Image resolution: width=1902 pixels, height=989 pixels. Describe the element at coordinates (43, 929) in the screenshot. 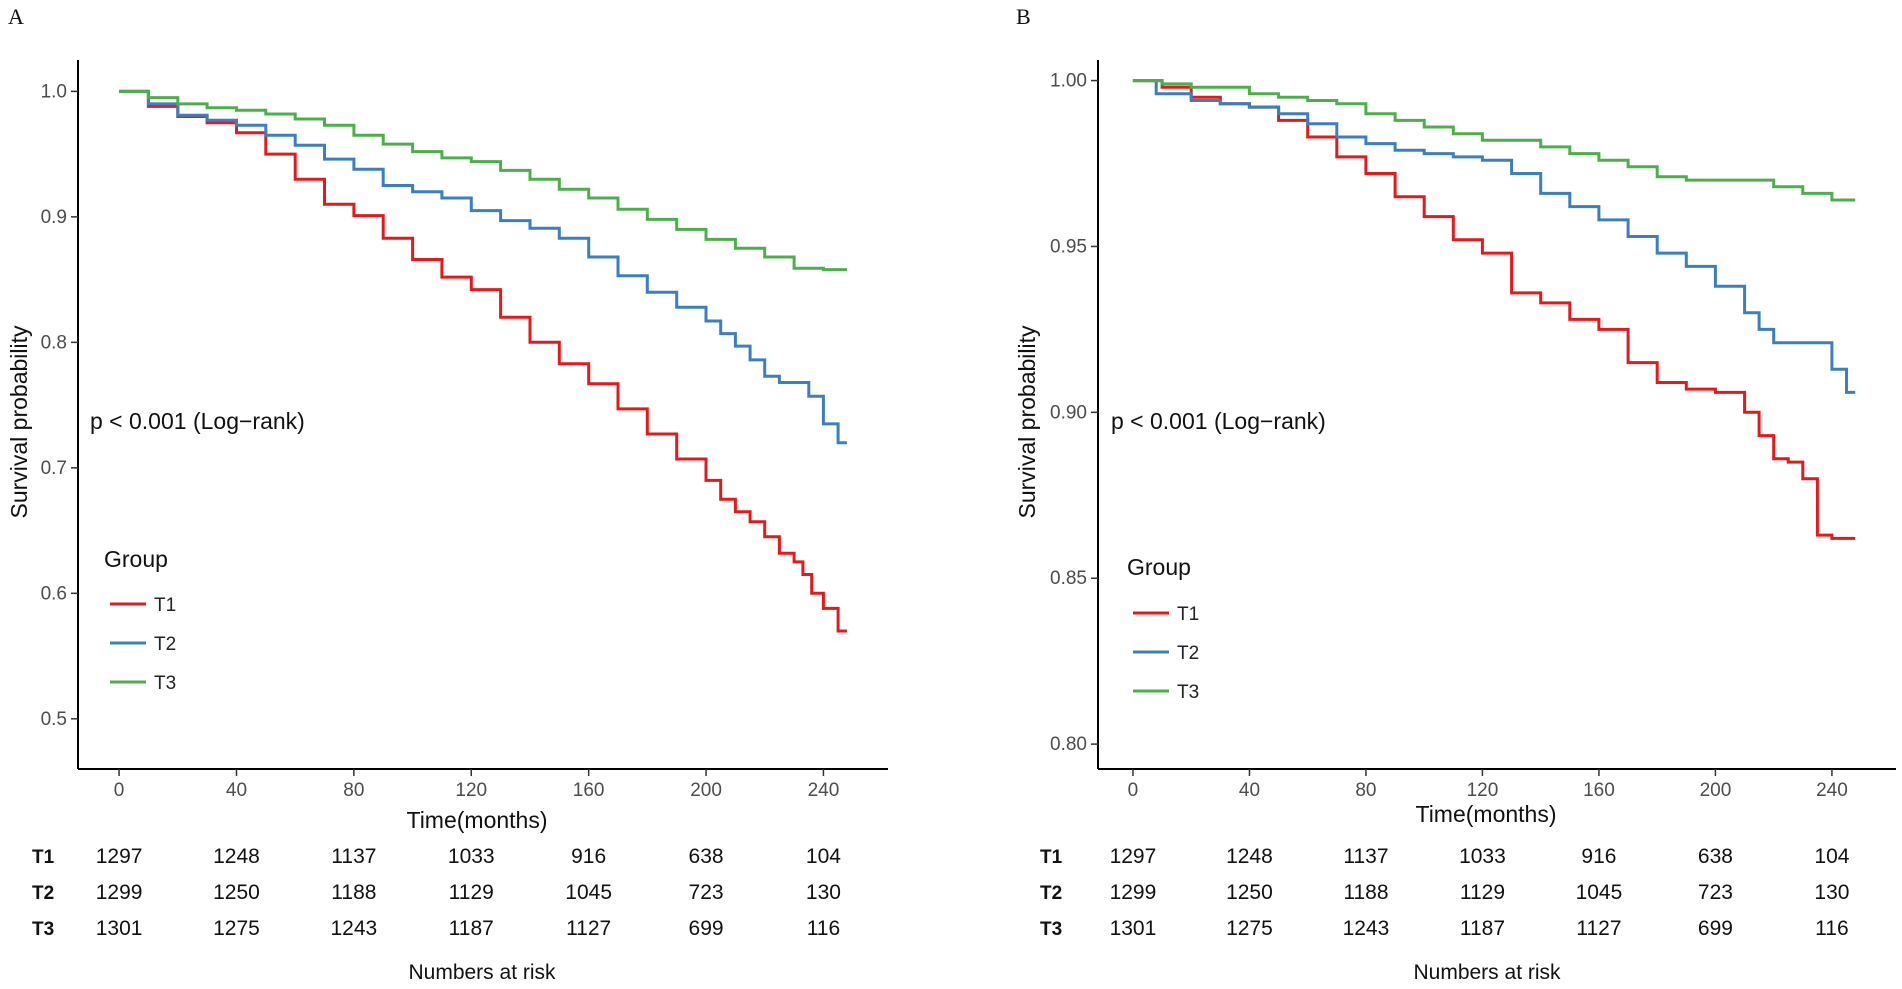

I see `panel-a-risk-row-label: T3` at that location.